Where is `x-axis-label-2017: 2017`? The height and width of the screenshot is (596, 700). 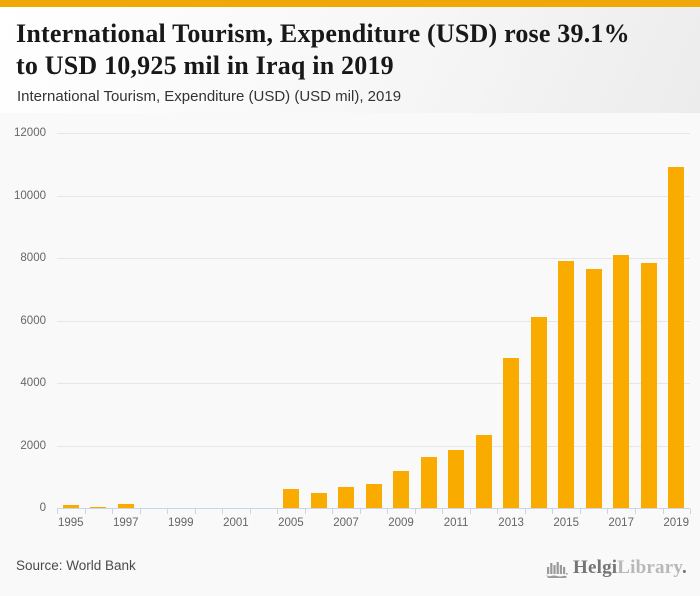
x-axis-label-2017: 2017 is located at coordinates (621, 523).